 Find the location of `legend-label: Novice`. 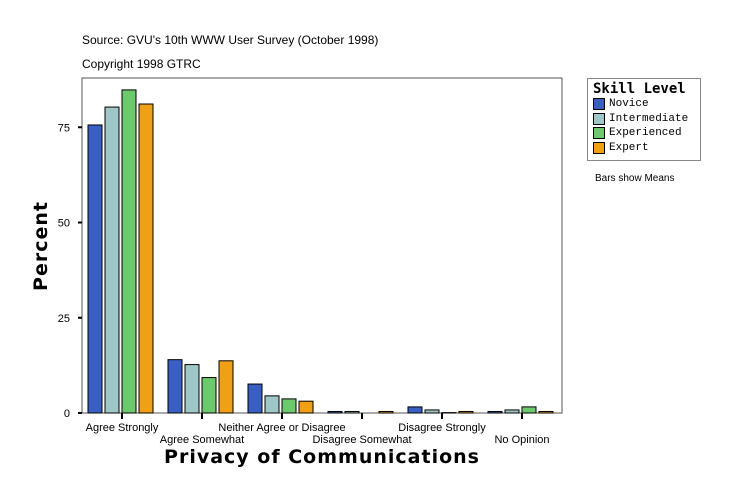

legend-label: Novice is located at coordinates (629, 104).